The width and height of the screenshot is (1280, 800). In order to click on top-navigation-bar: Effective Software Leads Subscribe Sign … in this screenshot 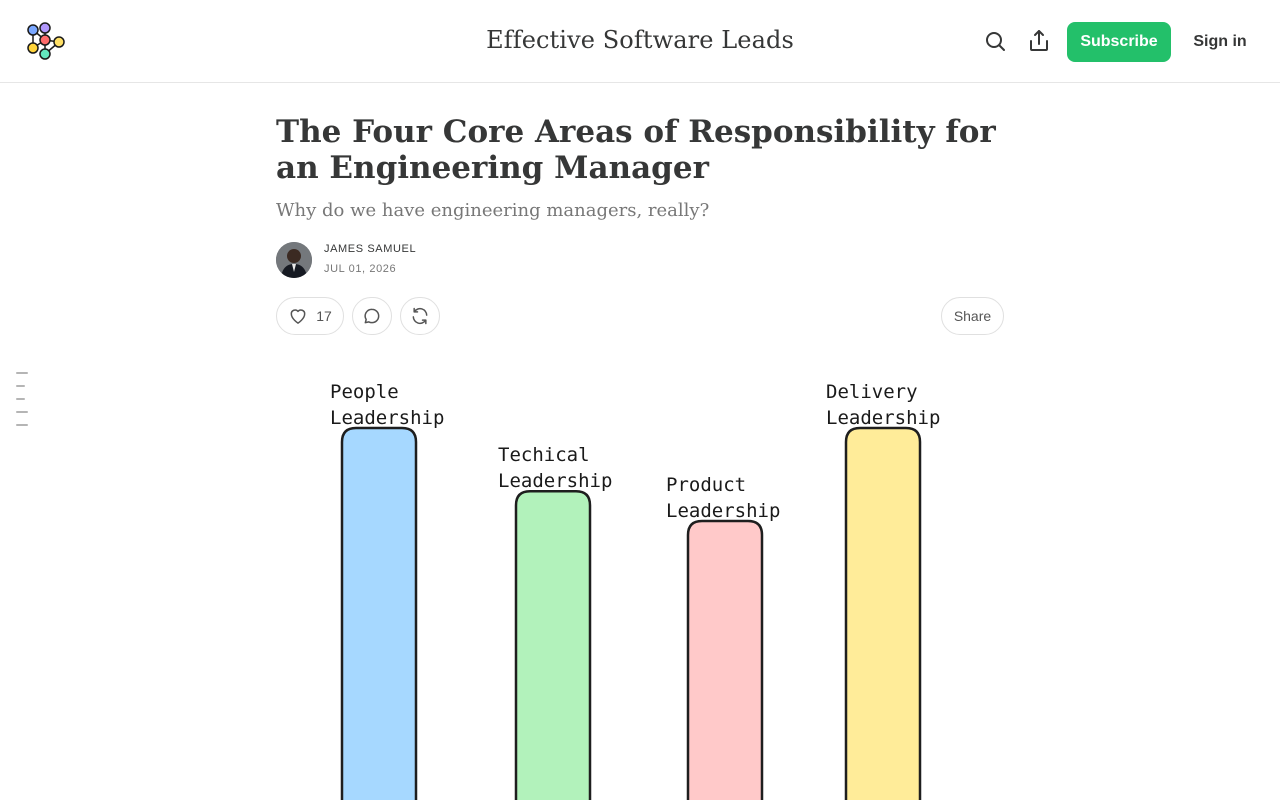, I will do `click(640, 41)`.